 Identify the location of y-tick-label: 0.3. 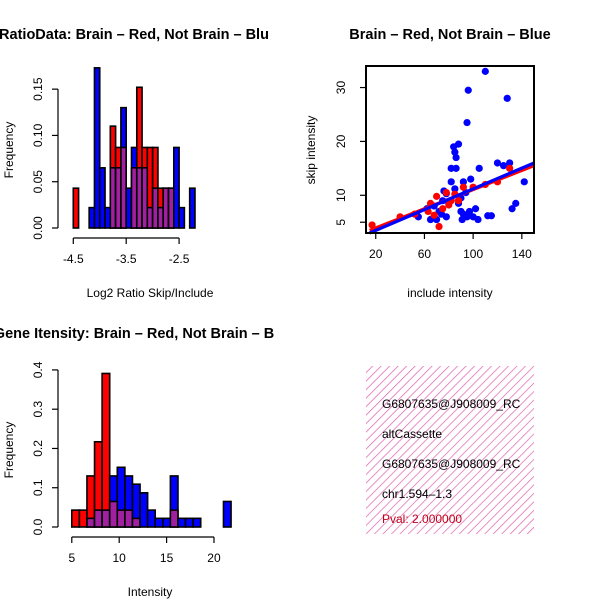
(38, 409).